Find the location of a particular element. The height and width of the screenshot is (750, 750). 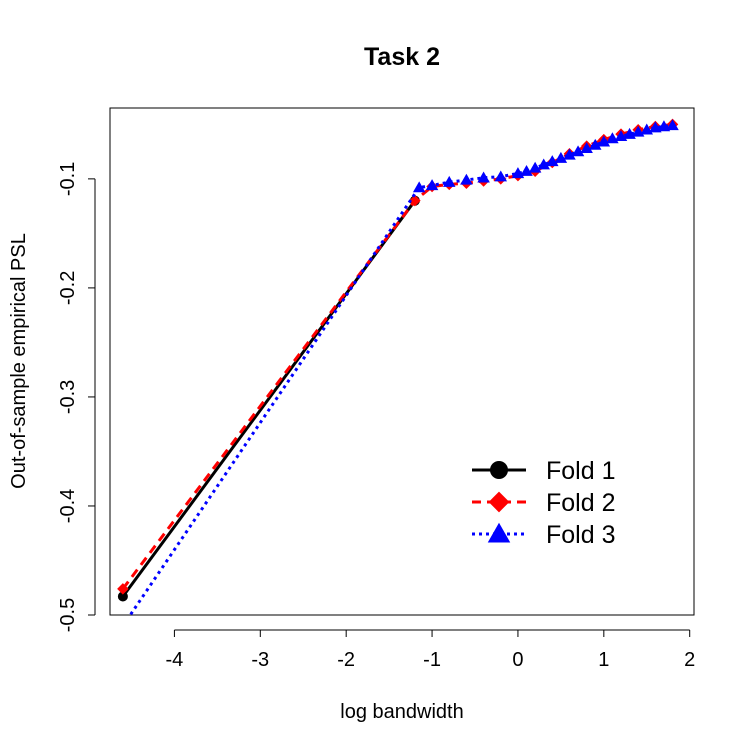

x-tick-label: -4 is located at coordinates (175, 660).